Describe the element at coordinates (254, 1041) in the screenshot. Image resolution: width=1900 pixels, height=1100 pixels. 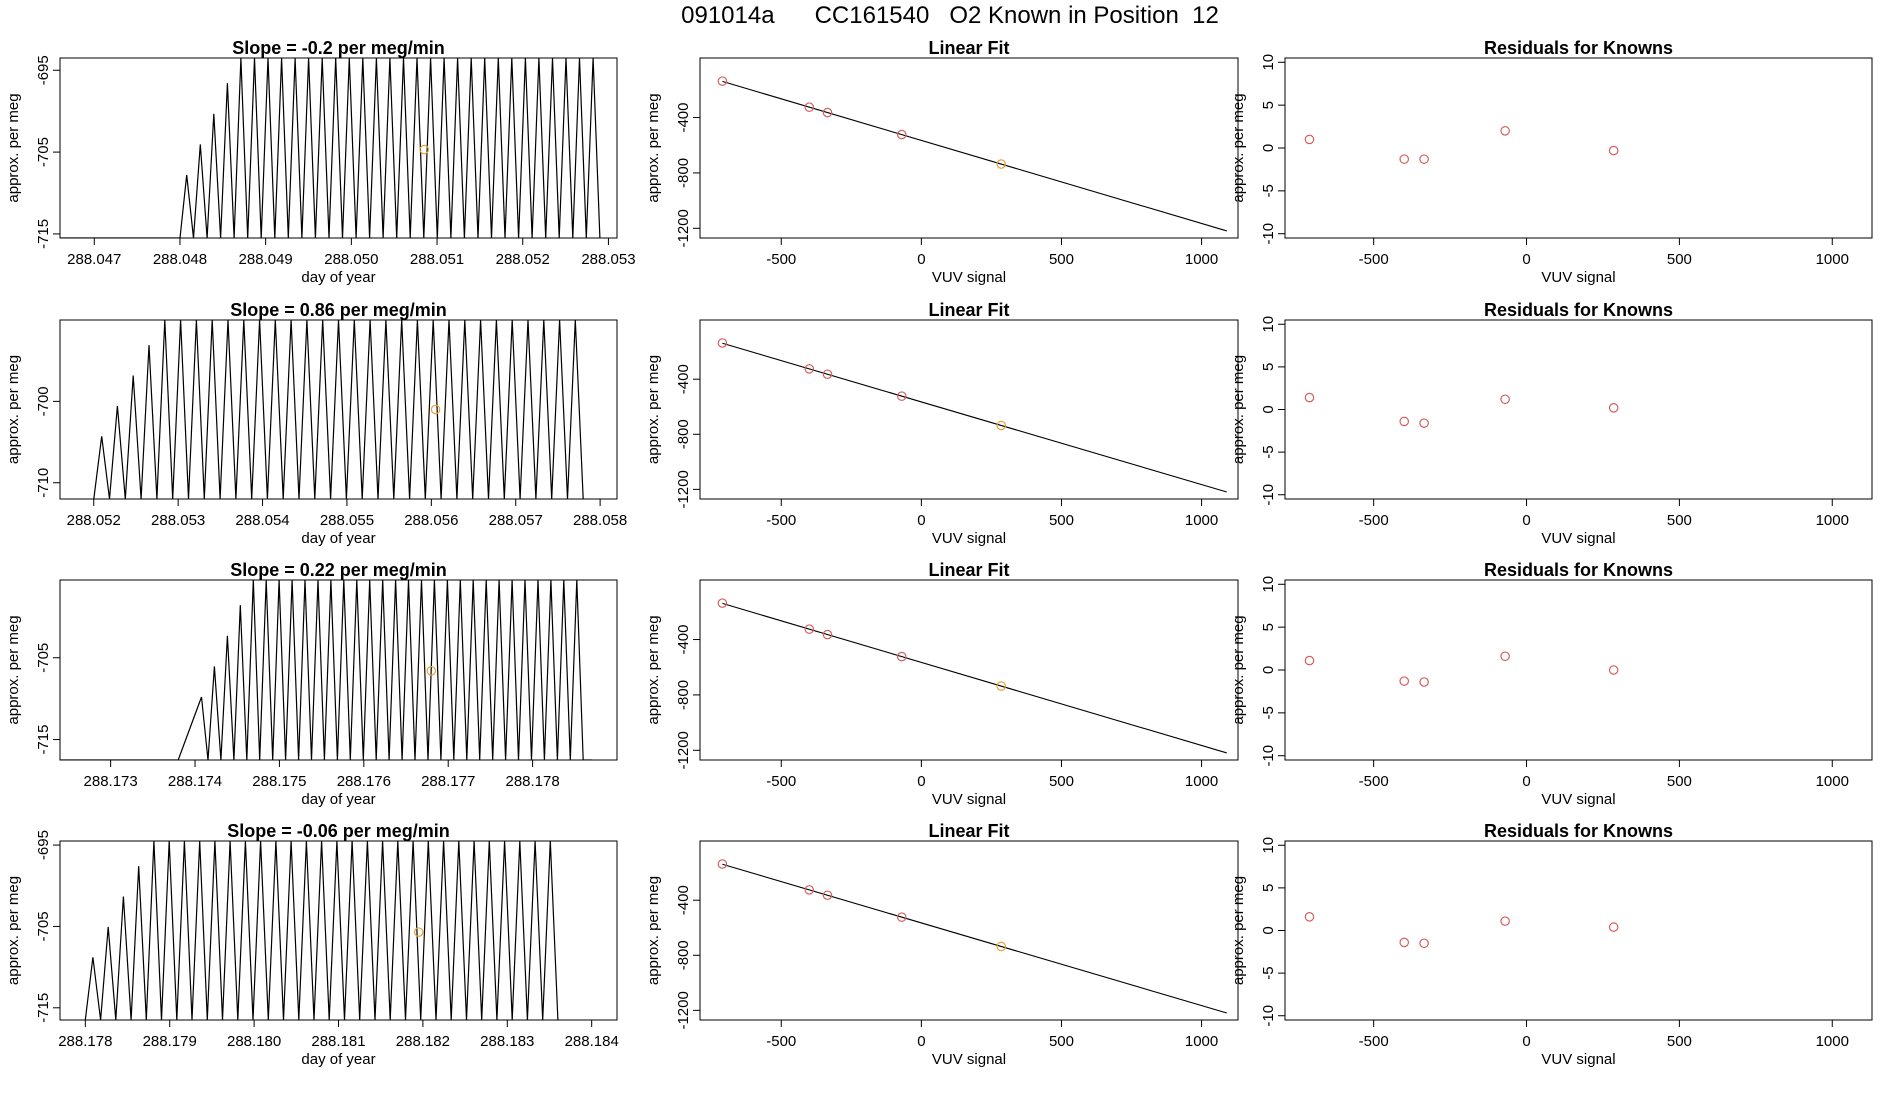
I see `x-tick-label: 288.180` at that location.